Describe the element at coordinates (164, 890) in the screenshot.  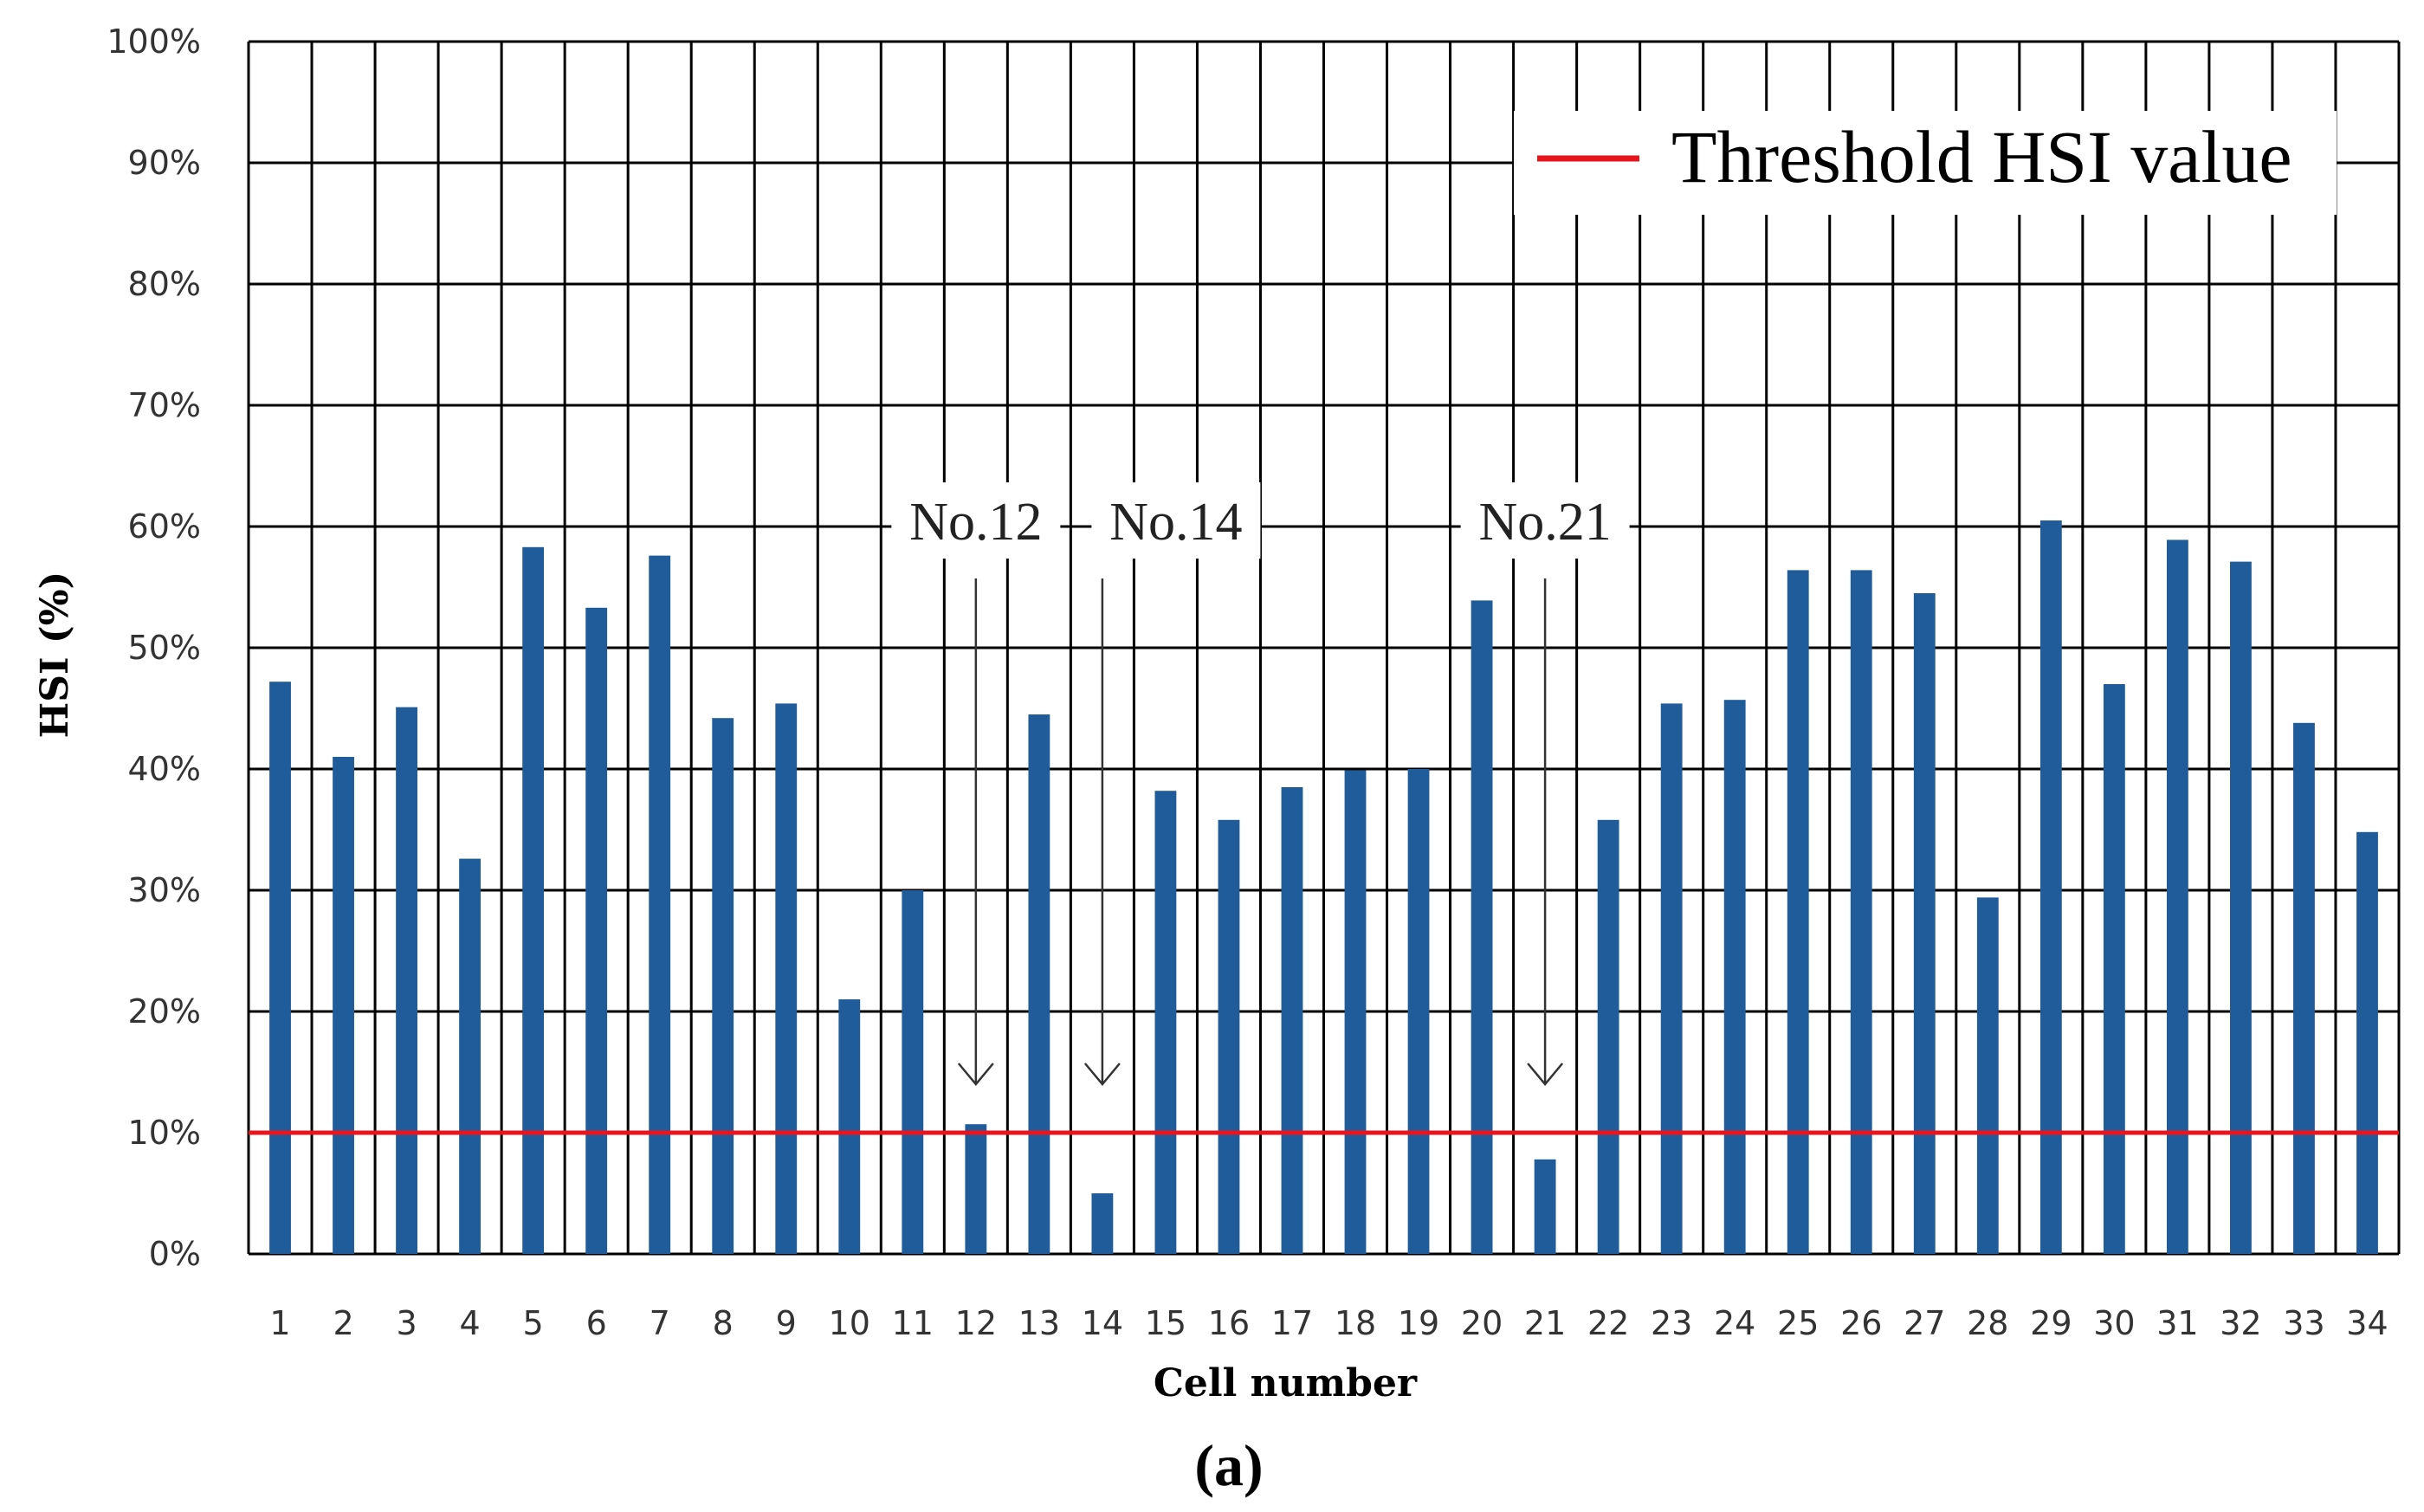
I see `y-tick-label: 30%` at that location.